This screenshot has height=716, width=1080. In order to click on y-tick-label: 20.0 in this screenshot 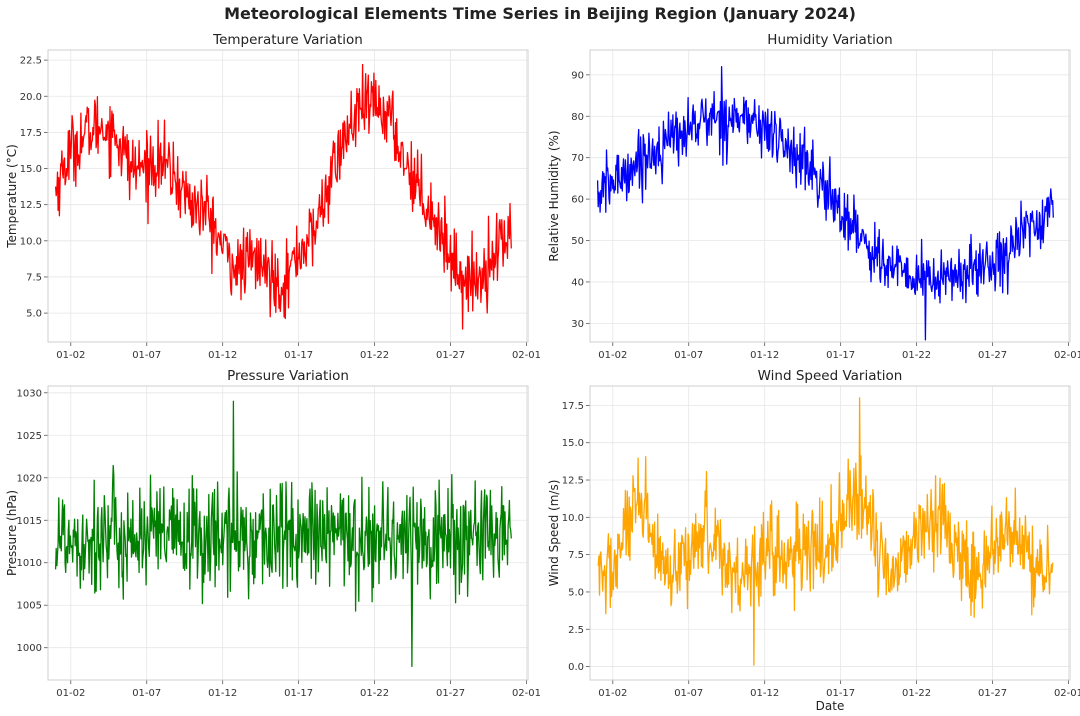, I will do `click(31, 97)`.